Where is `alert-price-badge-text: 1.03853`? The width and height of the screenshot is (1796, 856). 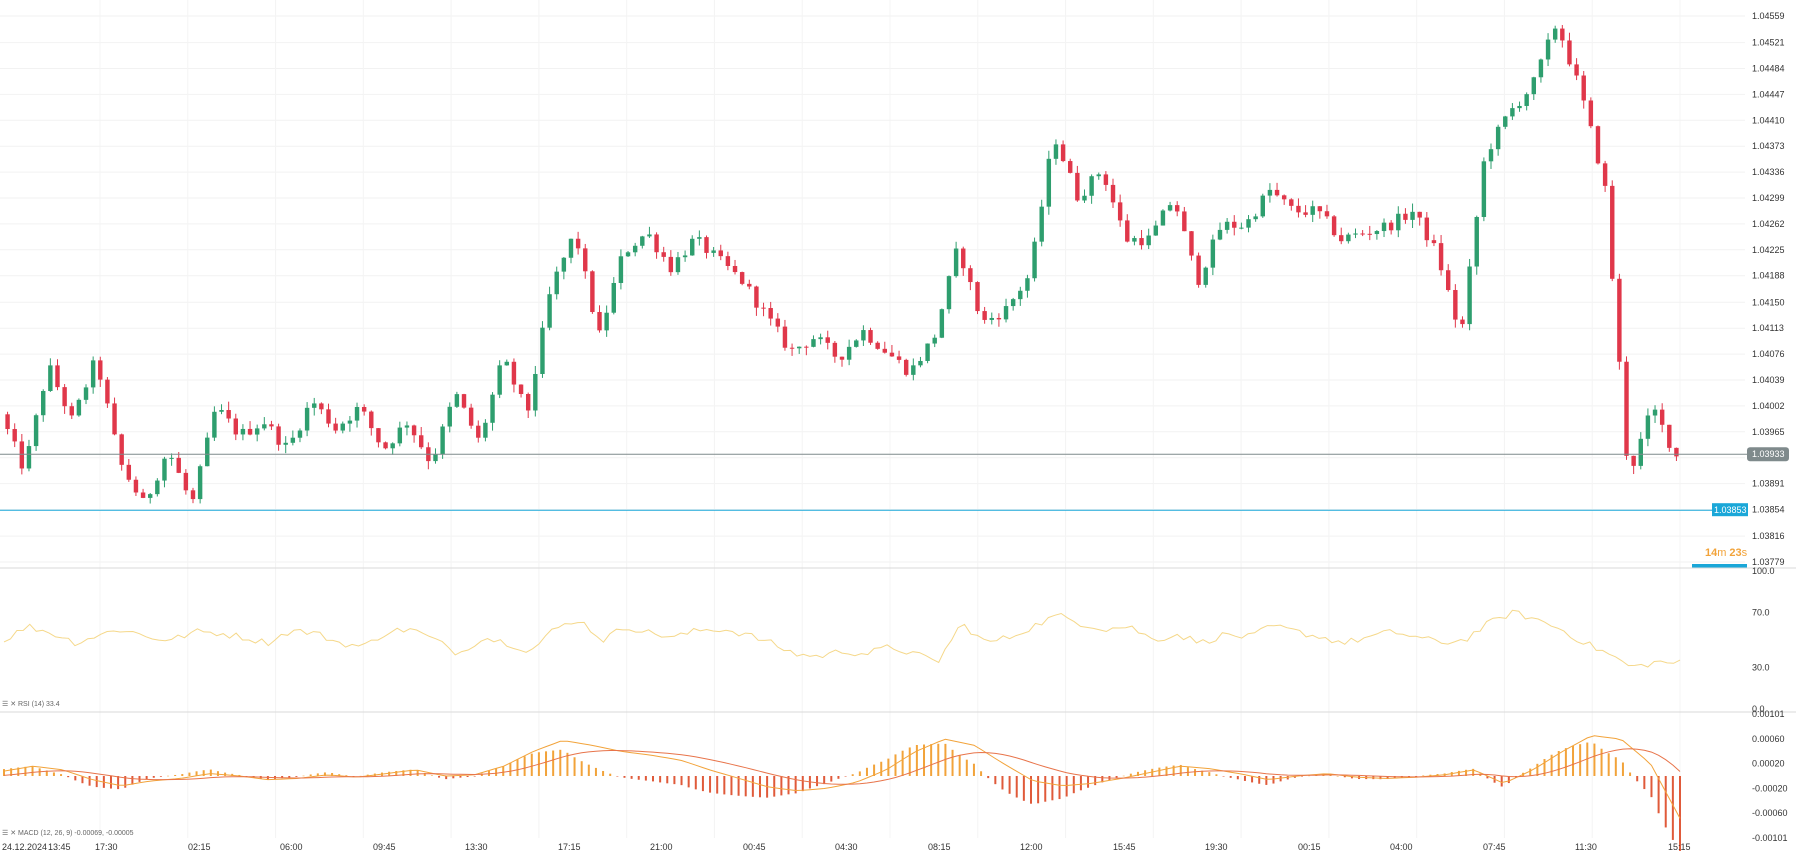 alert-price-badge-text: 1.03853 is located at coordinates (1730, 510).